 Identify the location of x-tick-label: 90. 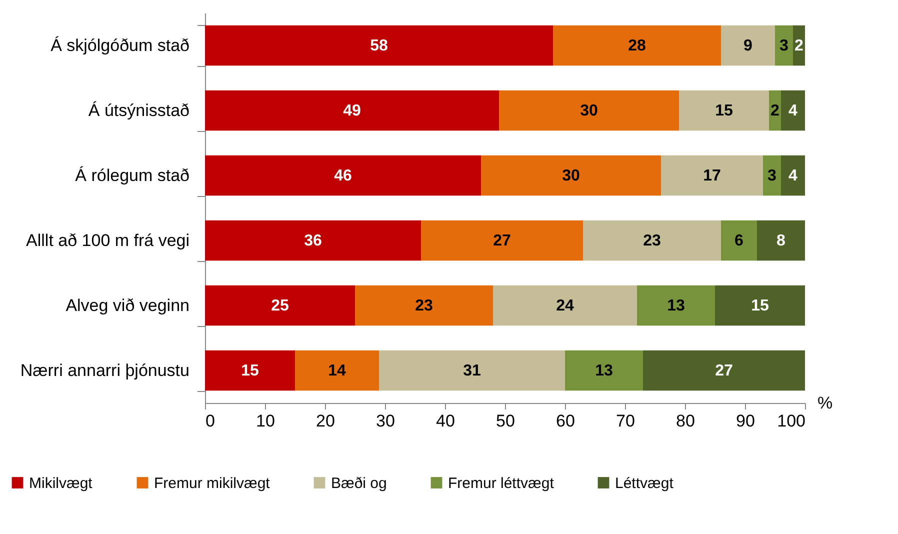
(745, 421).